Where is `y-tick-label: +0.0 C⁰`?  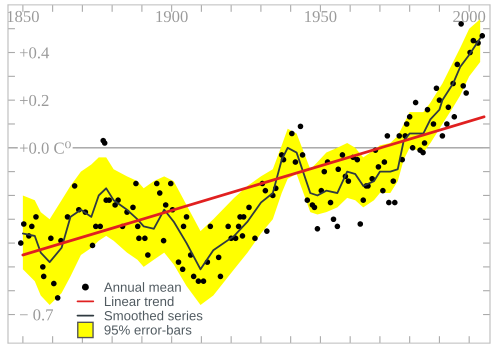 y-tick-label: +0.0 C⁰ is located at coordinates (45, 147).